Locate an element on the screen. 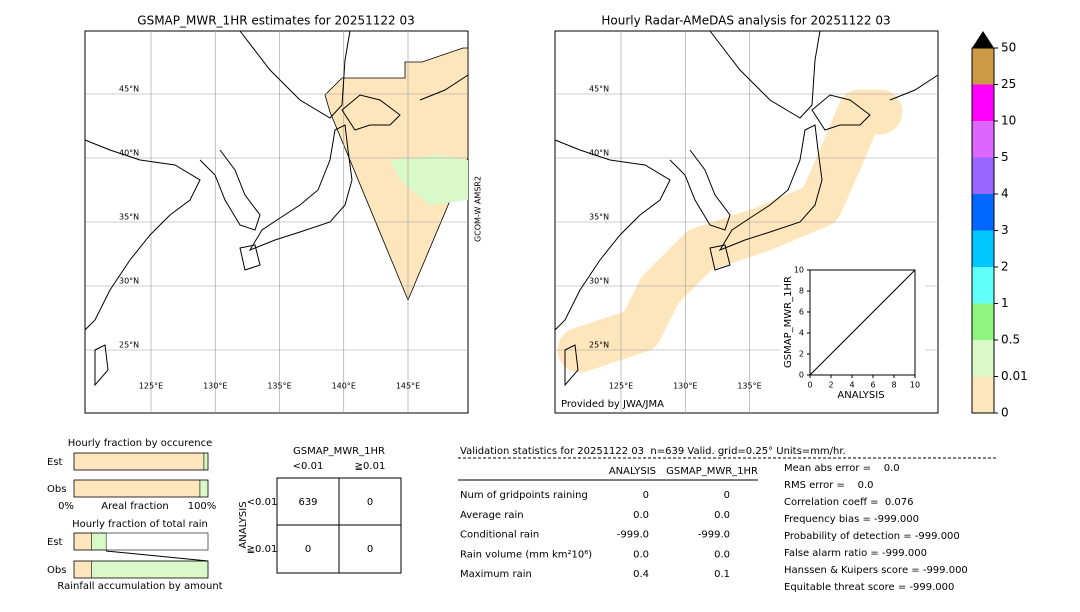 This screenshot has height=612, width=1080. score: Mean abs error = 0.0 is located at coordinates (842, 468).